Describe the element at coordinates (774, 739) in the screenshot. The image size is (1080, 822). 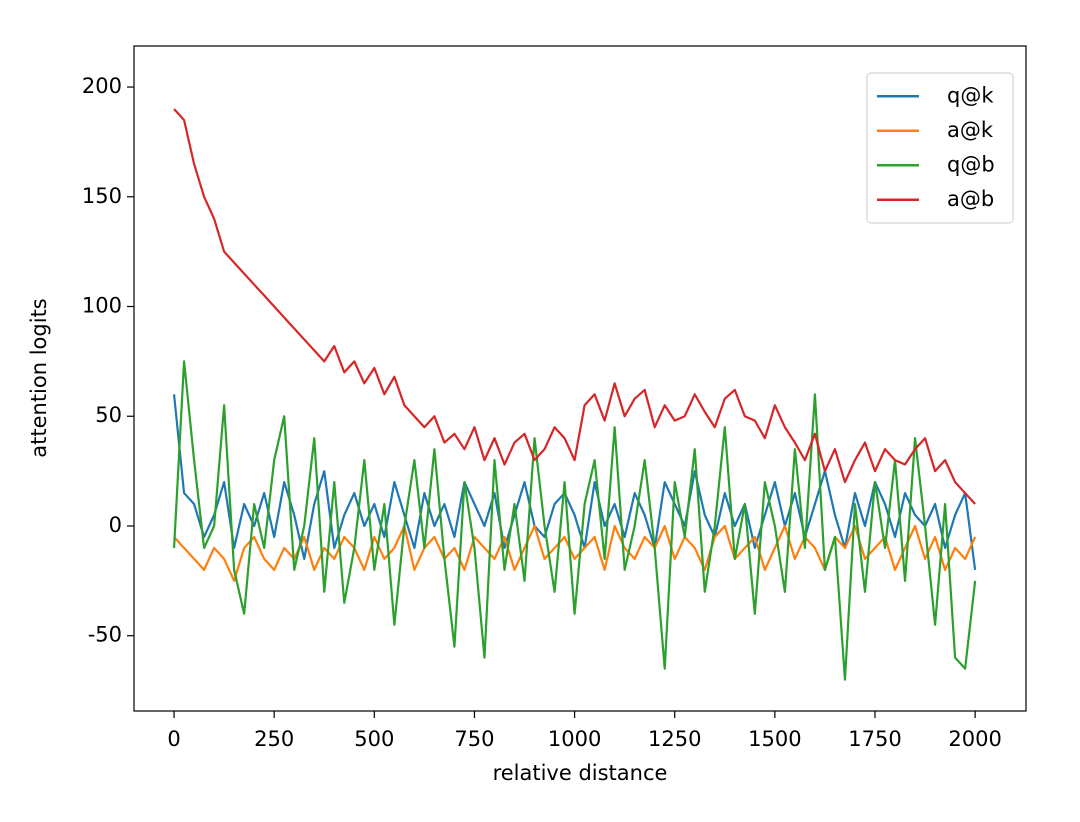
I see `x-tick-label: 1500` at that location.